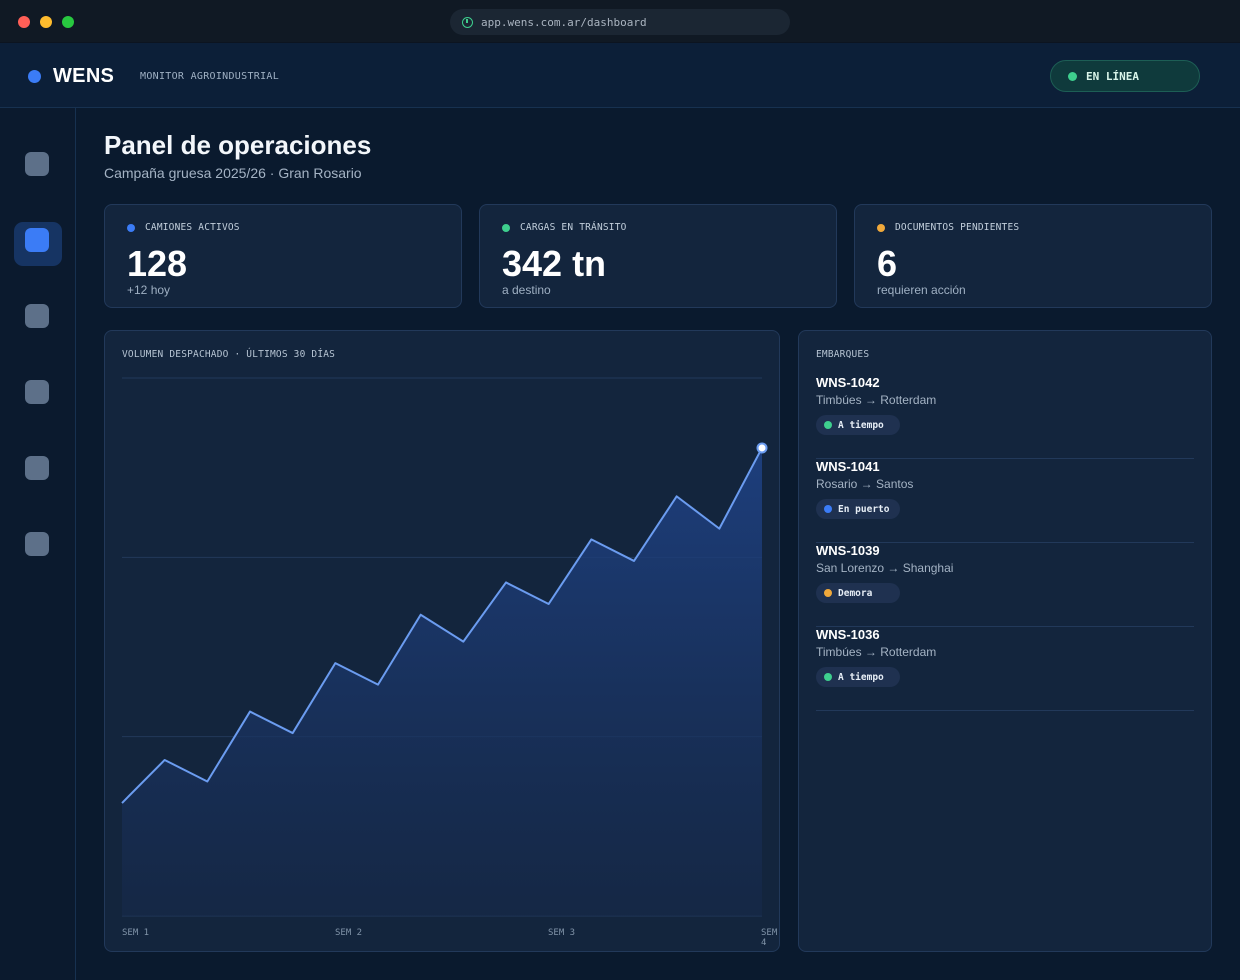 Image resolution: width=1240 pixels, height=980 pixels. I want to click on close-window-button, so click(24, 22).